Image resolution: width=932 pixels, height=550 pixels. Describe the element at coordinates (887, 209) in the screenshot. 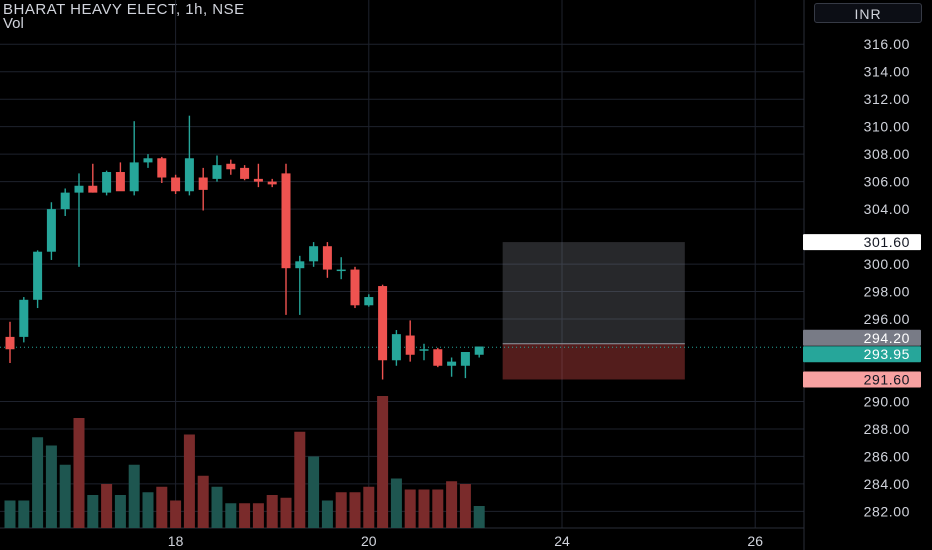

I see `y-tick-label: 304.00` at that location.